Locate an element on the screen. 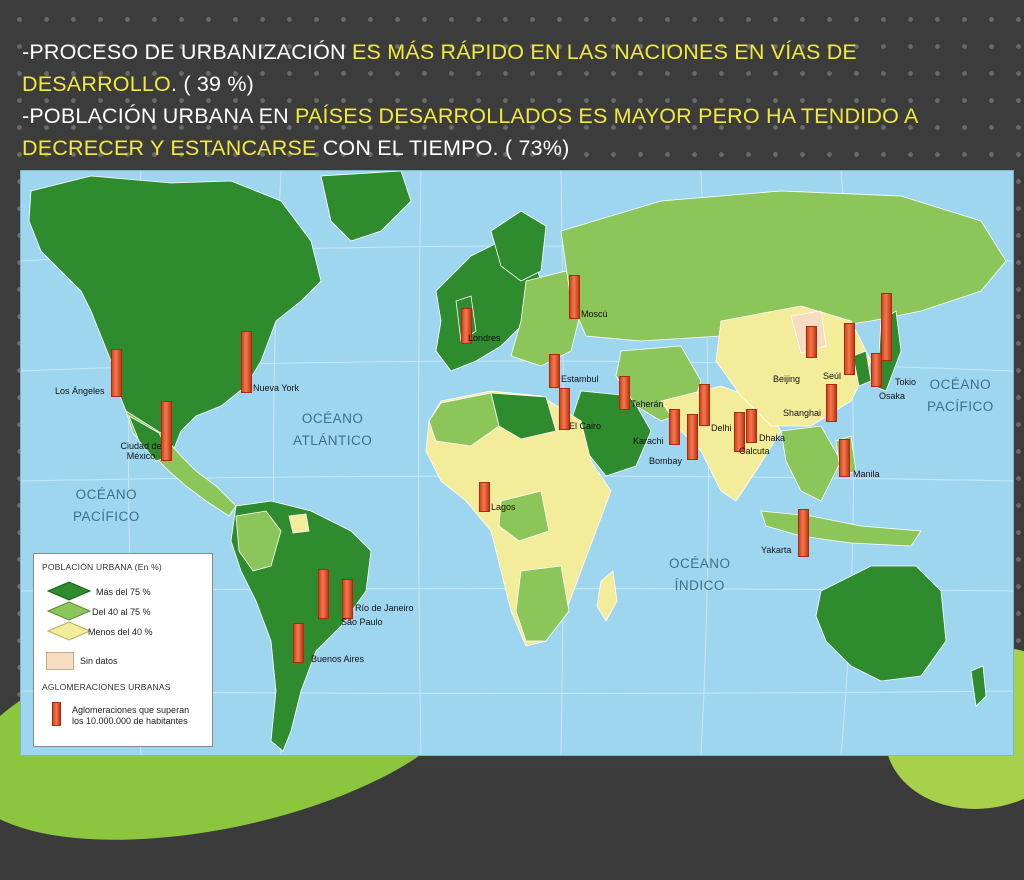 The width and height of the screenshot is (1024, 880). bar-londres is located at coordinates (466, 326).